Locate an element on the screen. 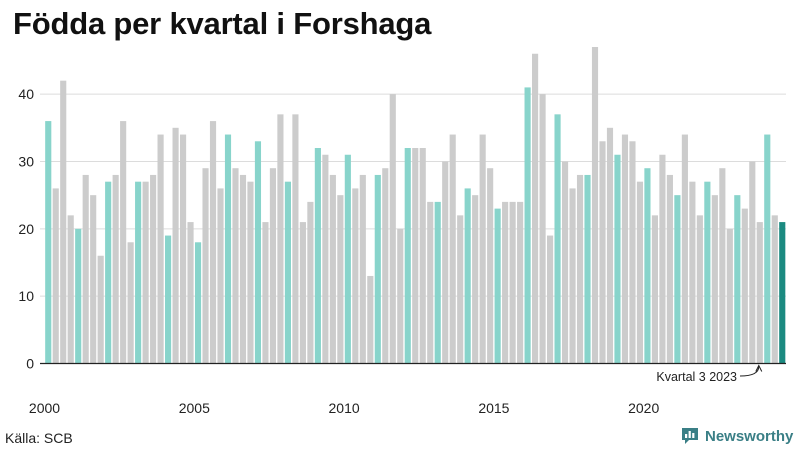 The width and height of the screenshot is (800, 450). x-tick-label: 2005 is located at coordinates (194, 408).